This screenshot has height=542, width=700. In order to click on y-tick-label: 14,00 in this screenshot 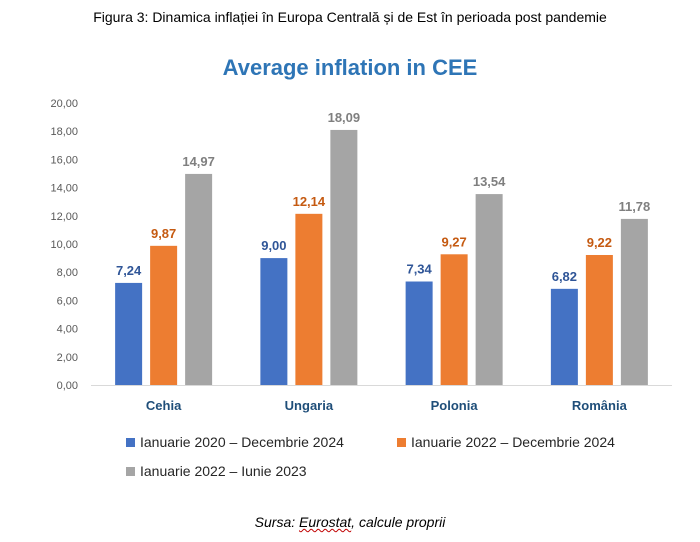, I will do `click(64, 189)`.